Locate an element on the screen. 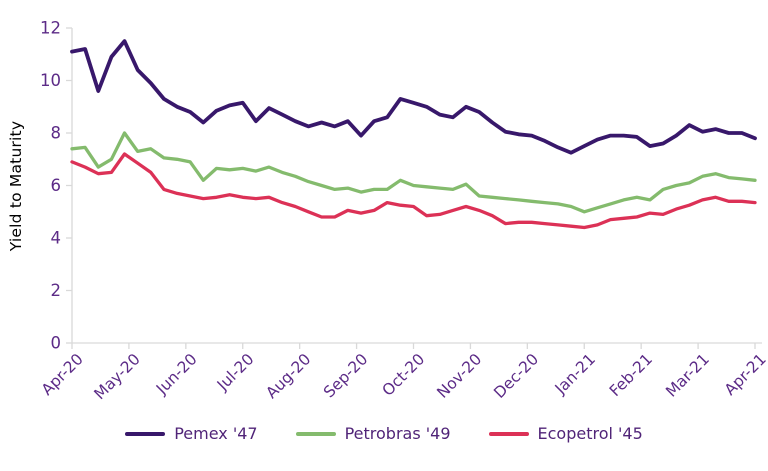 The image size is (768, 471). x-tick-label: Dec-20 is located at coordinates (516, 376).